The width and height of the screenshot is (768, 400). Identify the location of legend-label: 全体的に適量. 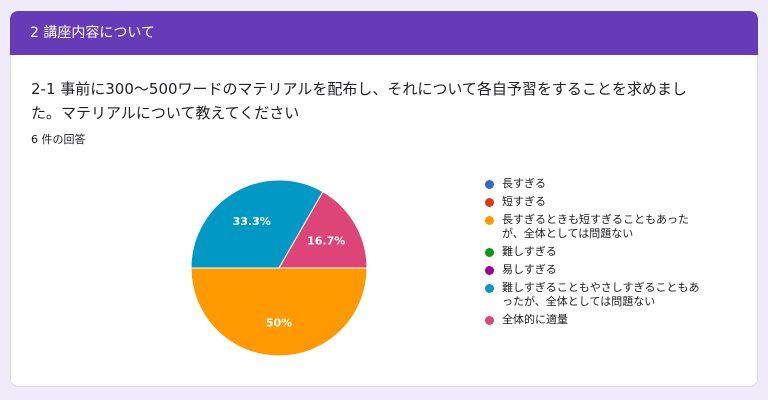
(535, 319).